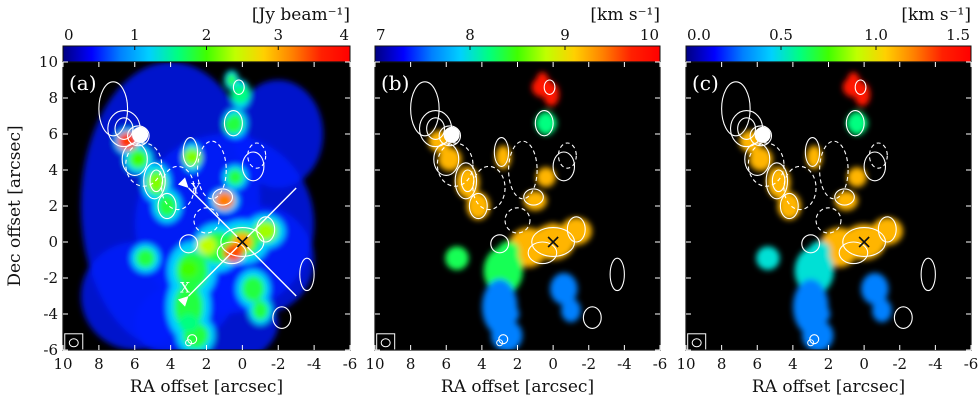 The height and width of the screenshot is (405, 980). Describe the element at coordinates (278, 35) in the screenshot. I see `colorbar-tick-label: 3` at that location.